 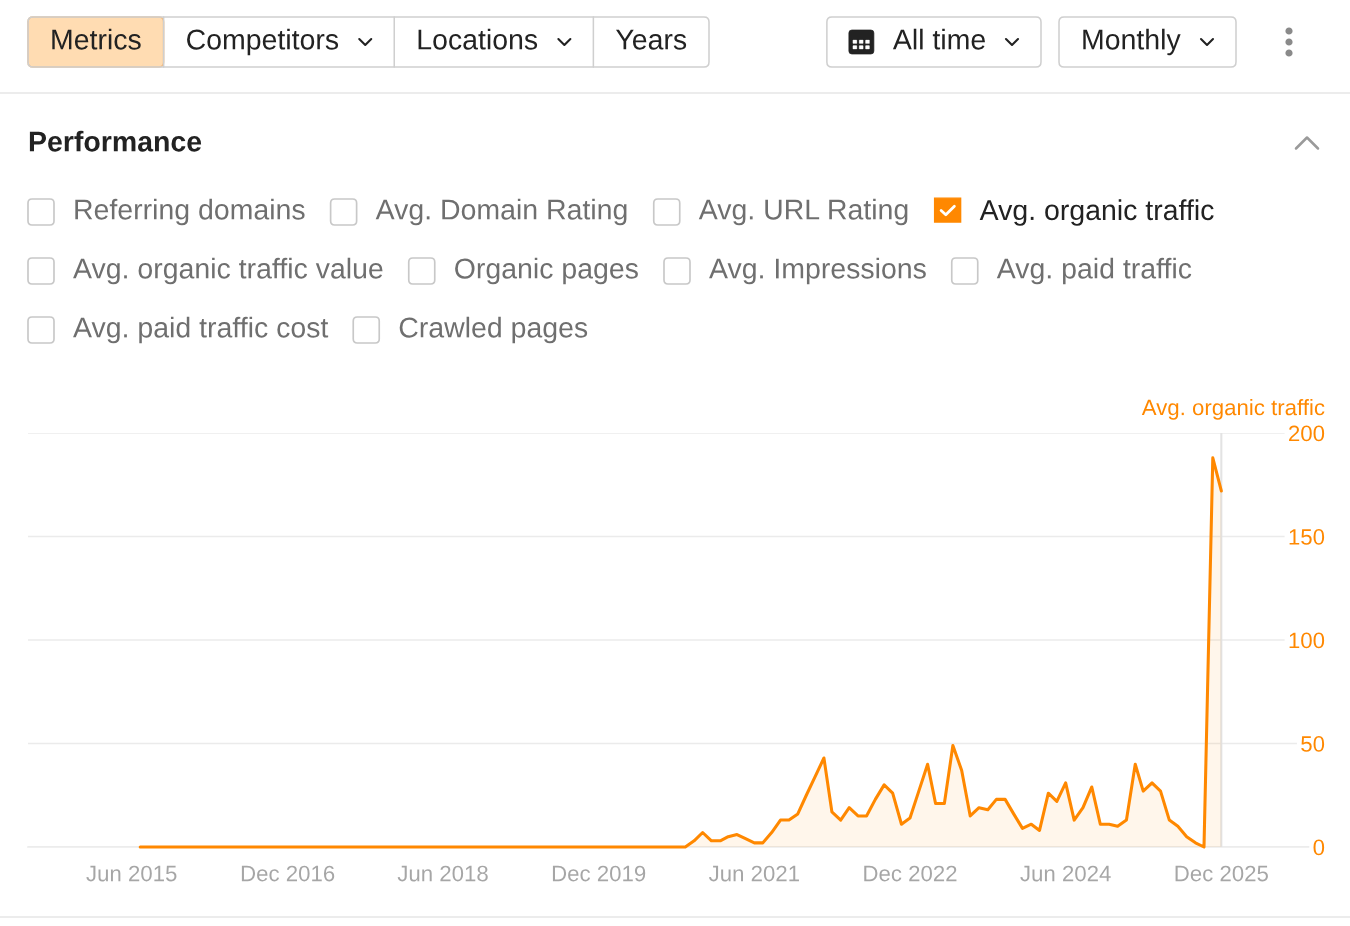 What do you see at coordinates (115, 141) in the screenshot?
I see `chart-title: Performance` at bounding box center [115, 141].